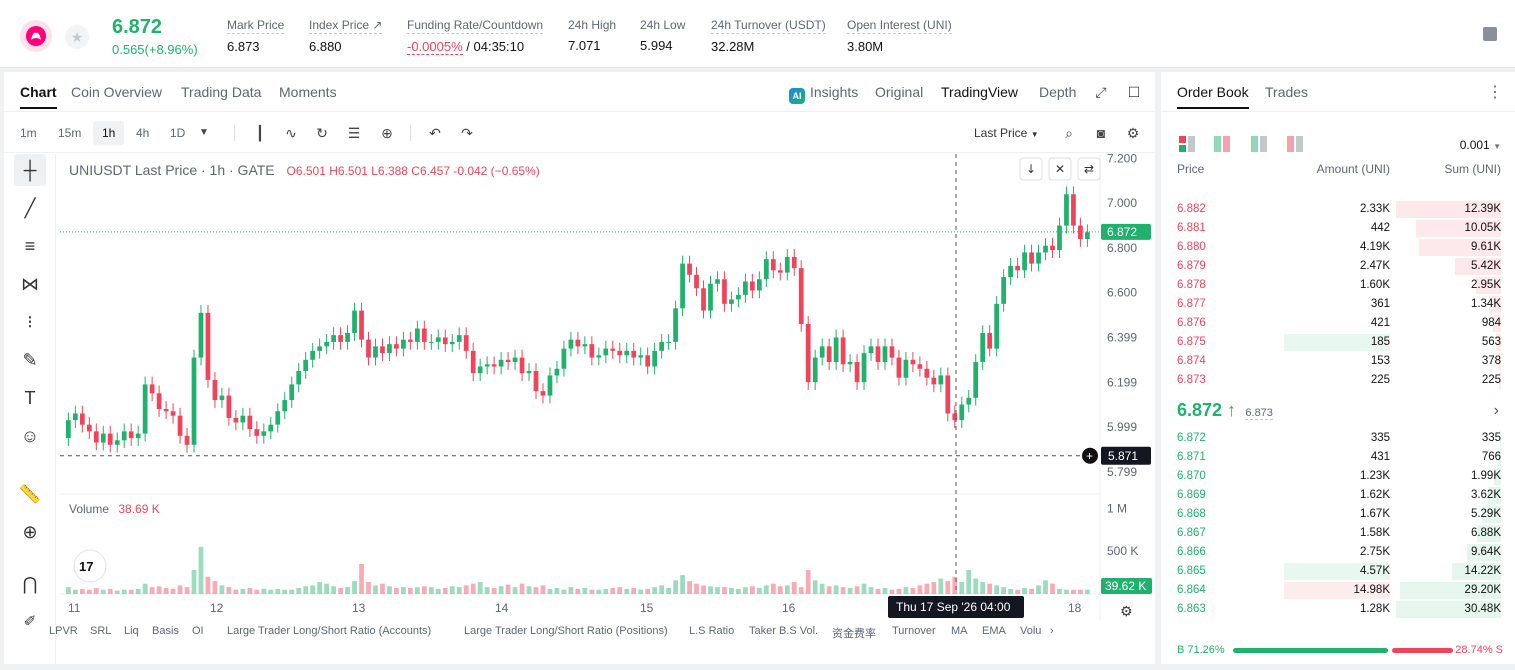 The image size is (1515, 670). Describe the element at coordinates (1058, 92) in the screenshot. I see `view-depth: Depth` at that location.